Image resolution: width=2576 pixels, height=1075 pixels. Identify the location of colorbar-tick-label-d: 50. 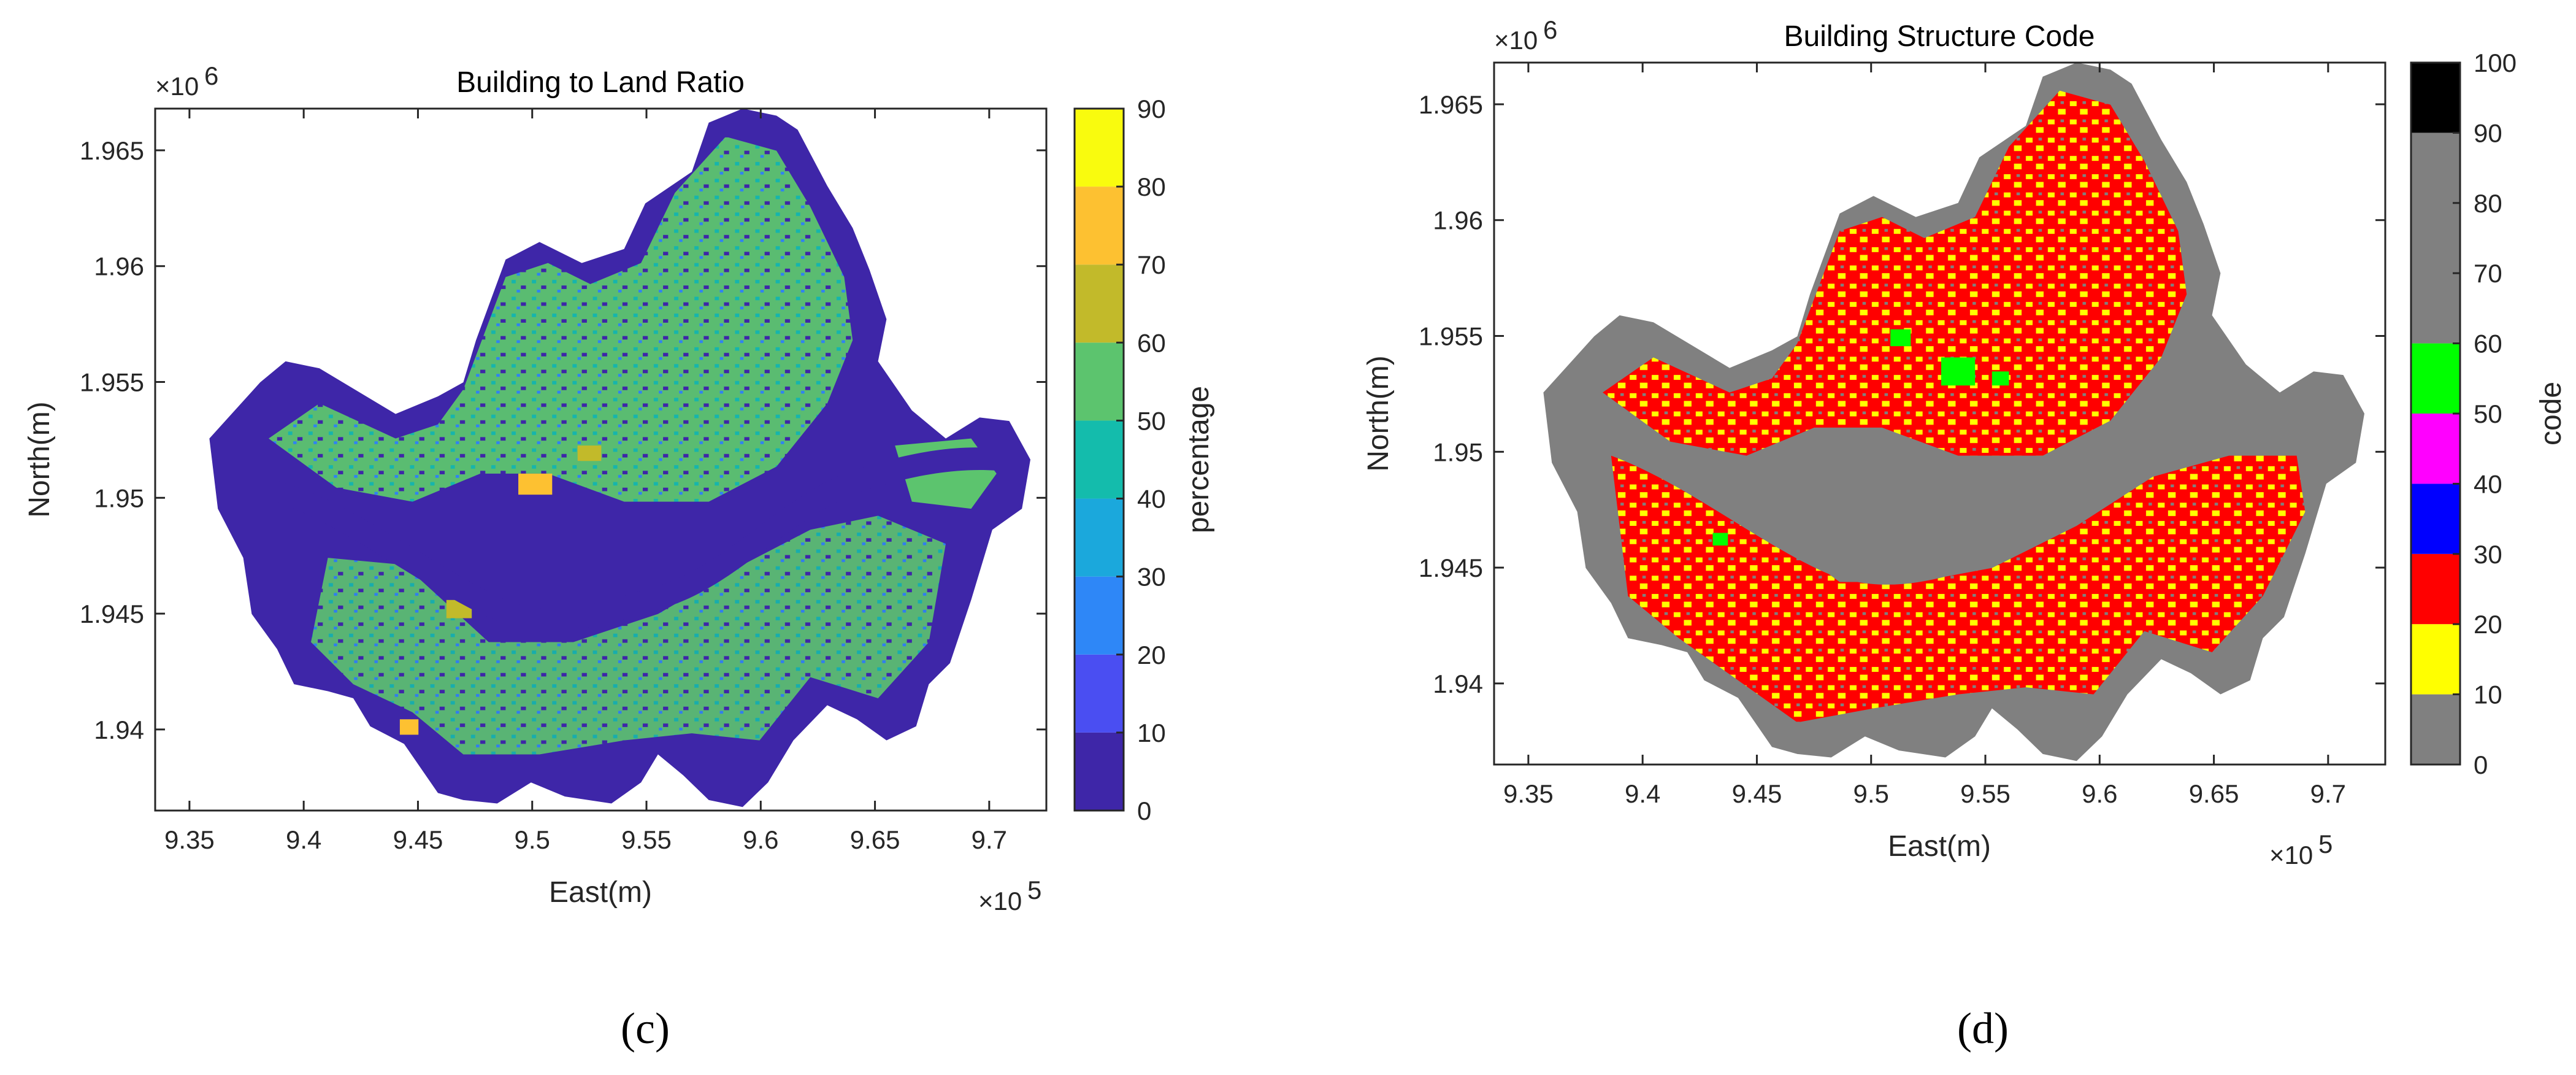
(2488, 413).